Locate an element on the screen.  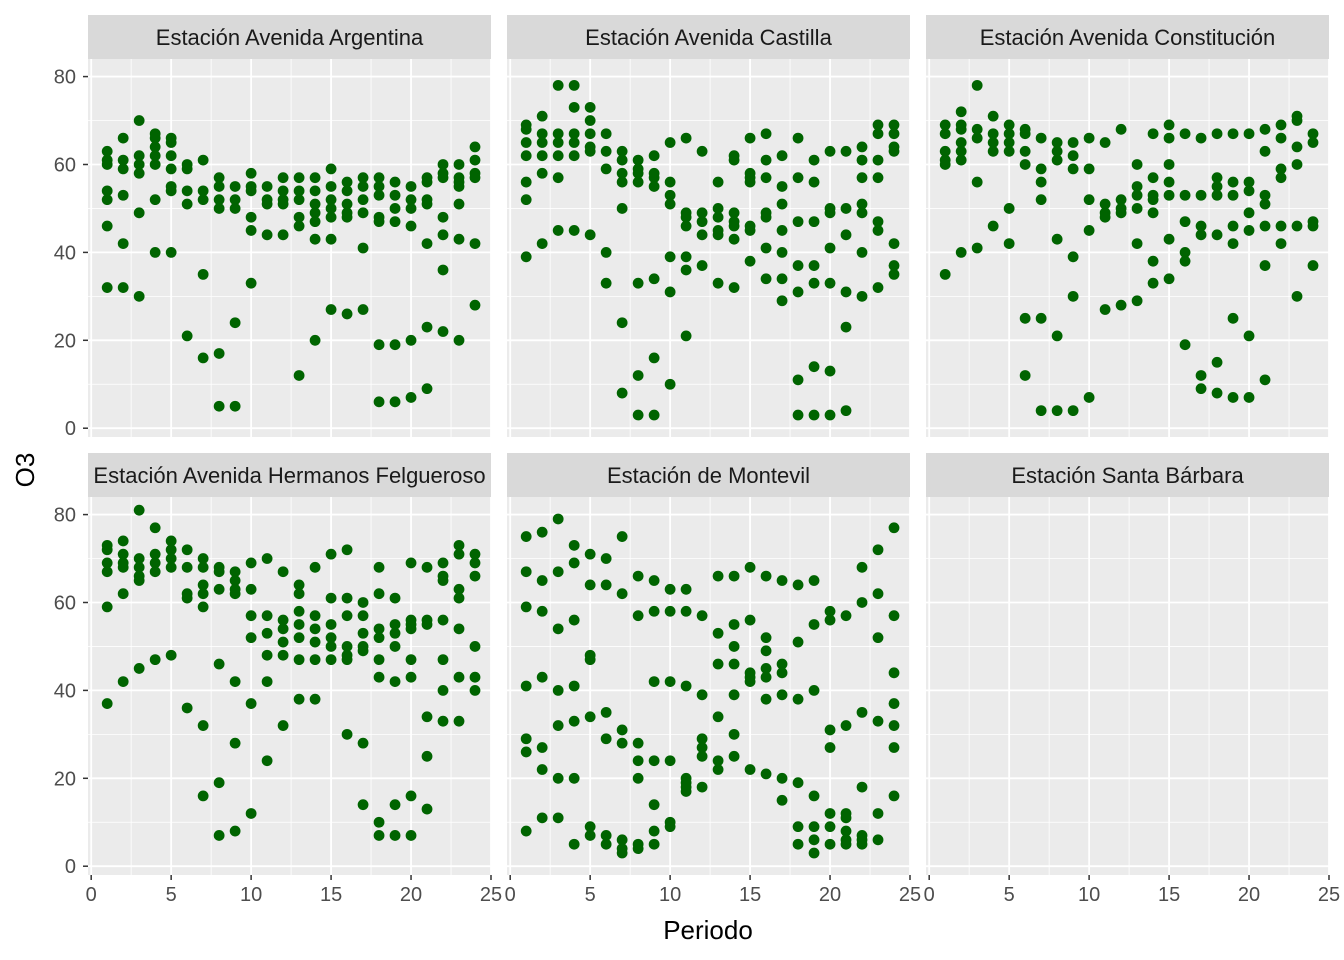
x-tick-label: 25 is located at coordinates (910, 895).